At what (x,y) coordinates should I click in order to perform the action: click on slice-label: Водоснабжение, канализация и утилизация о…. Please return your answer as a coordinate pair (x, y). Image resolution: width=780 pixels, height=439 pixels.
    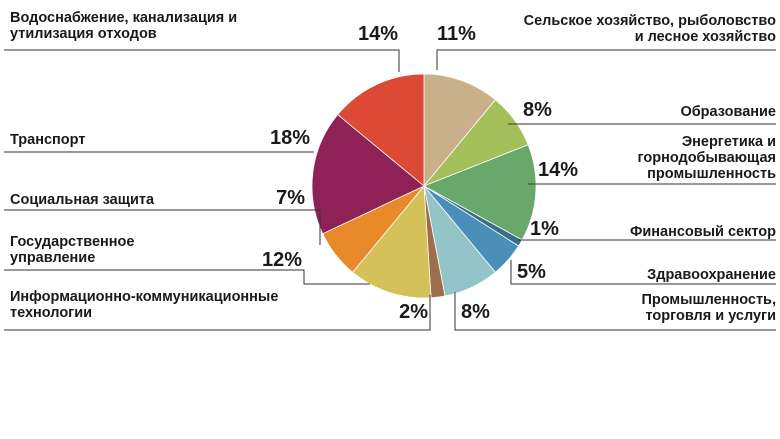
    Looking at the image, I should click on (123, 26).